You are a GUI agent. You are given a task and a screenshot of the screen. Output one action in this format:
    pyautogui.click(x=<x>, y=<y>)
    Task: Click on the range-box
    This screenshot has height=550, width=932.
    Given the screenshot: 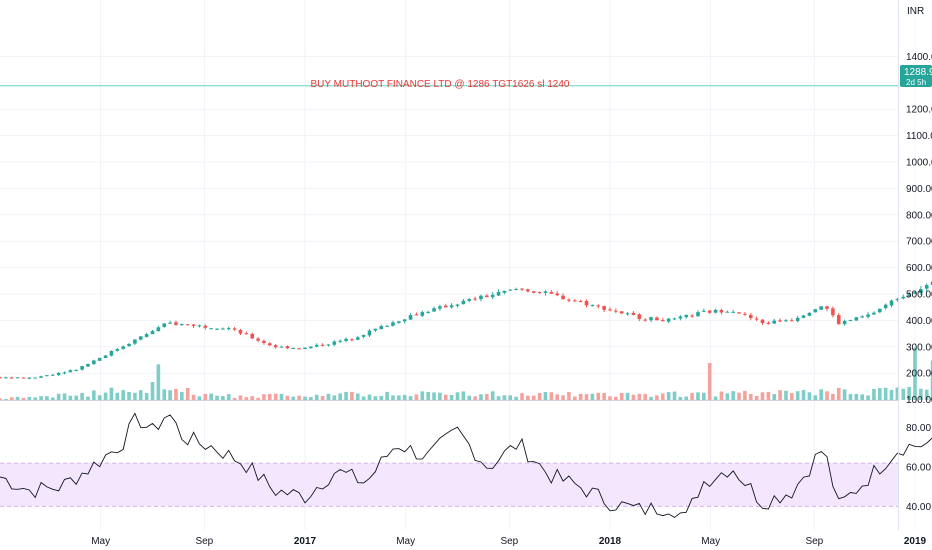 What is the action you would take?
    pyautogui.click(x=466, y=110)
    